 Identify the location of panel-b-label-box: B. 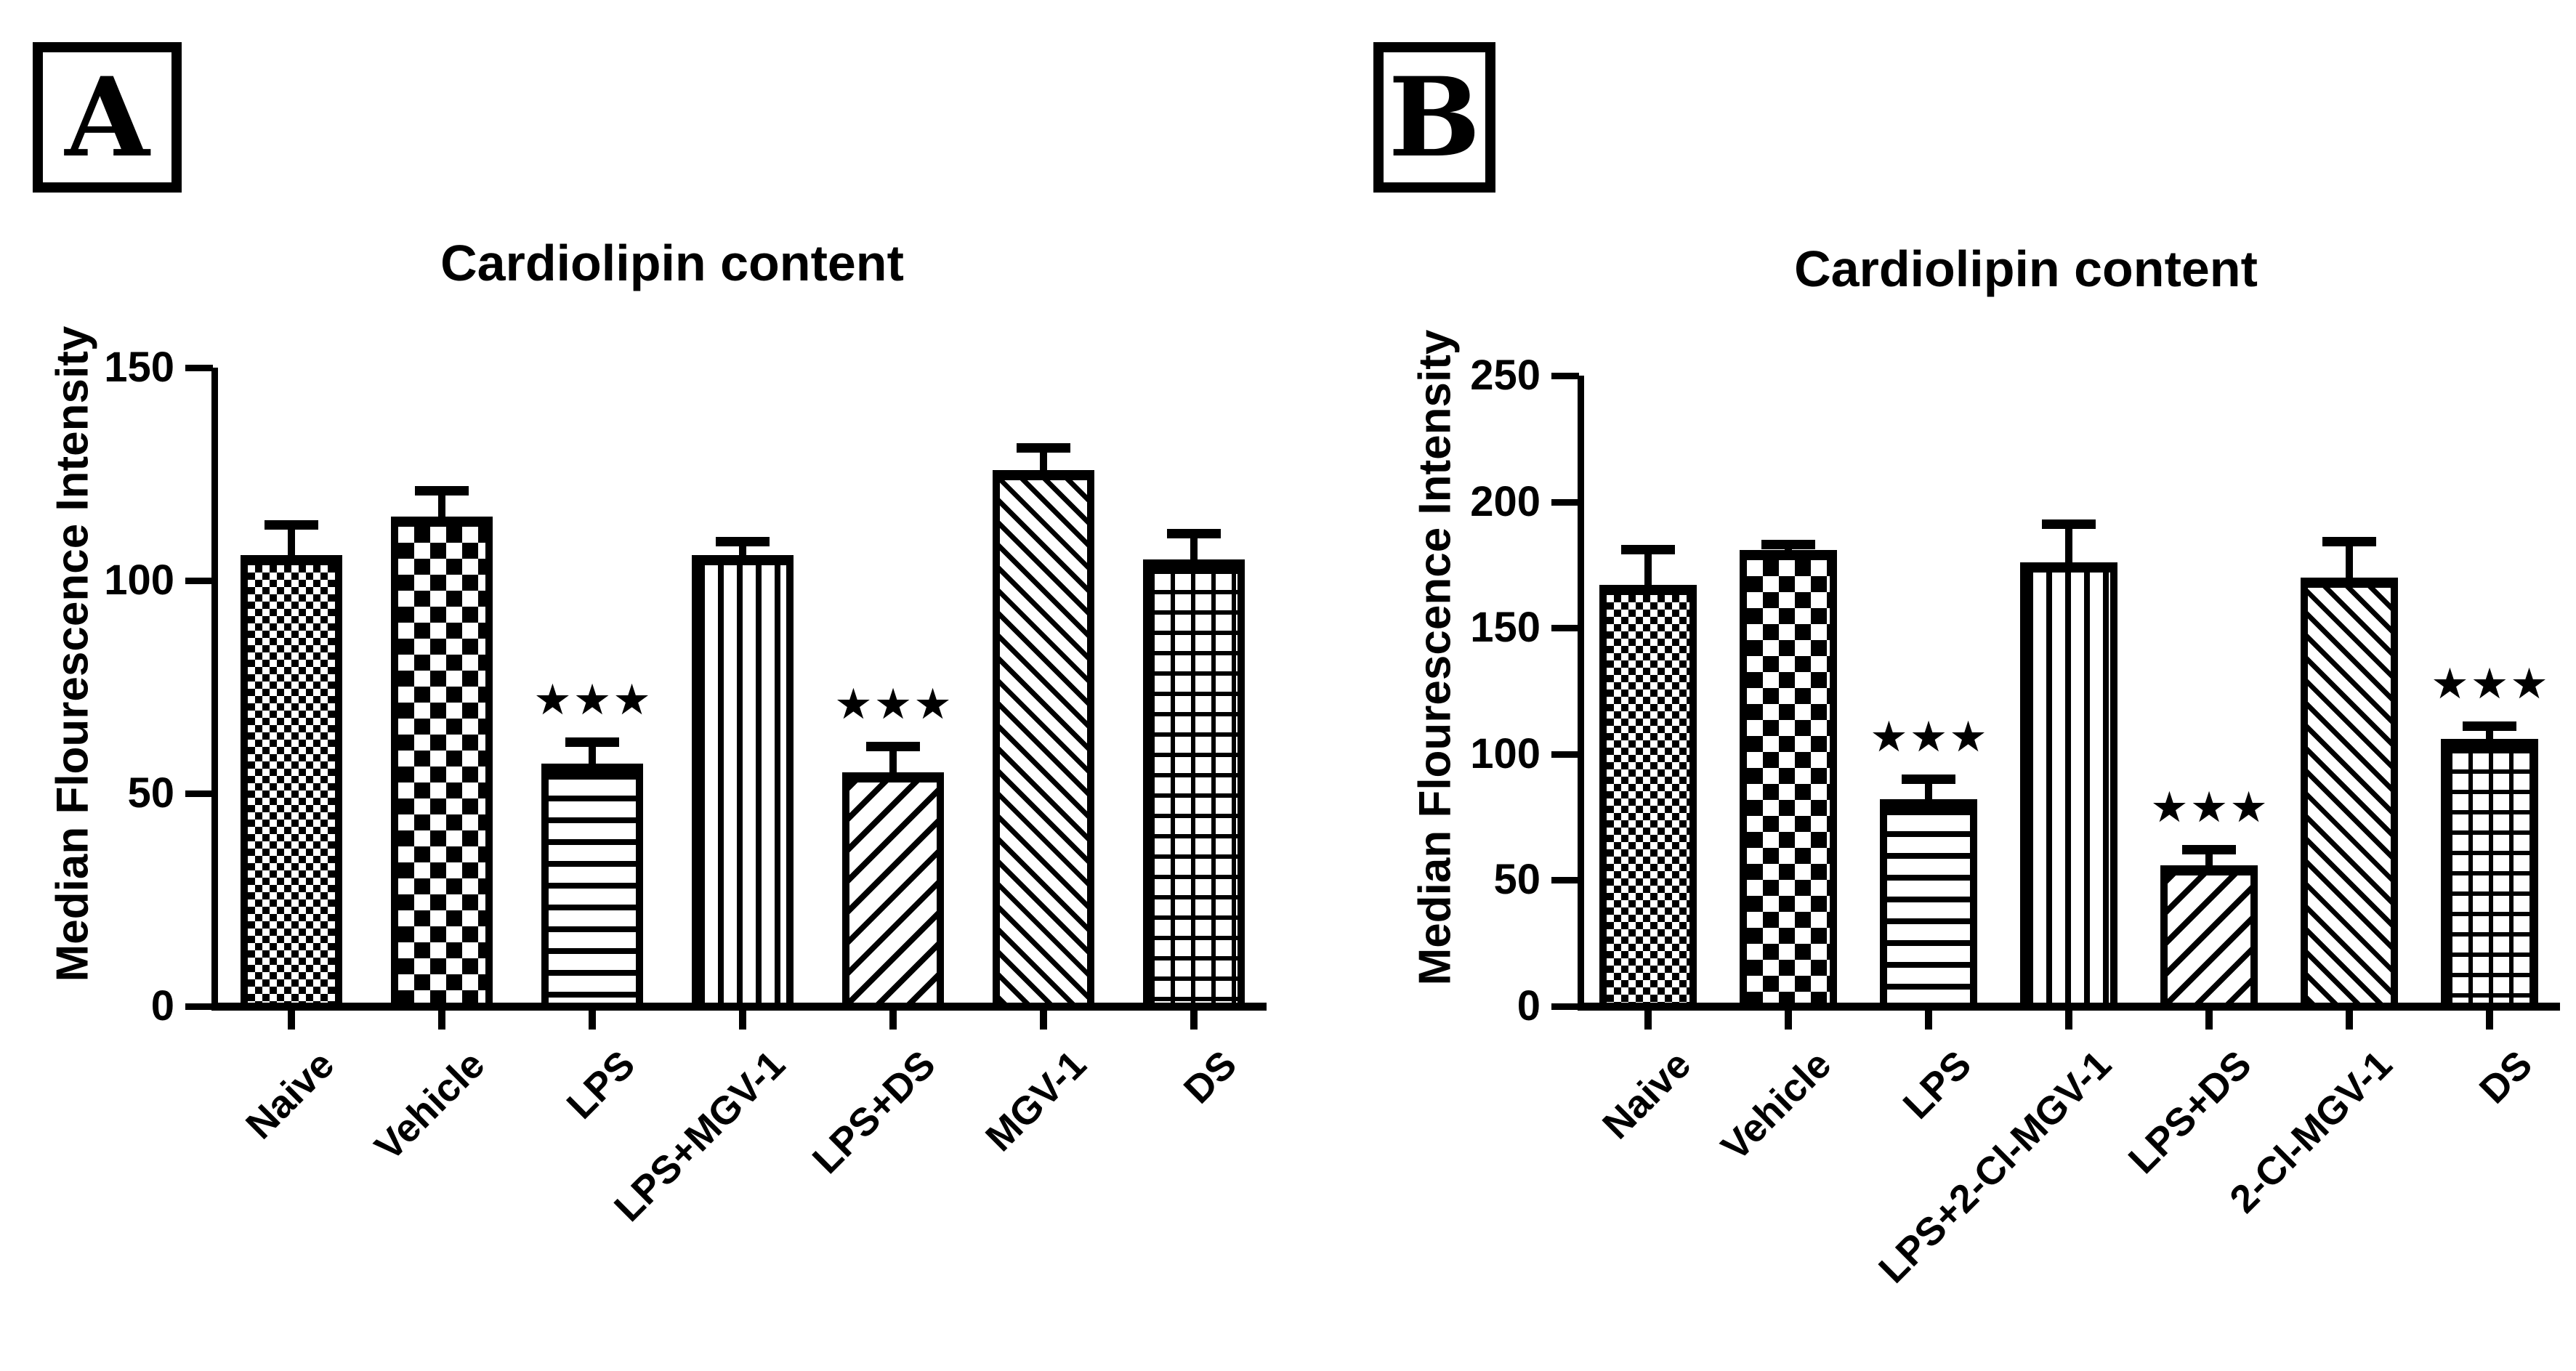
(1434, 118).